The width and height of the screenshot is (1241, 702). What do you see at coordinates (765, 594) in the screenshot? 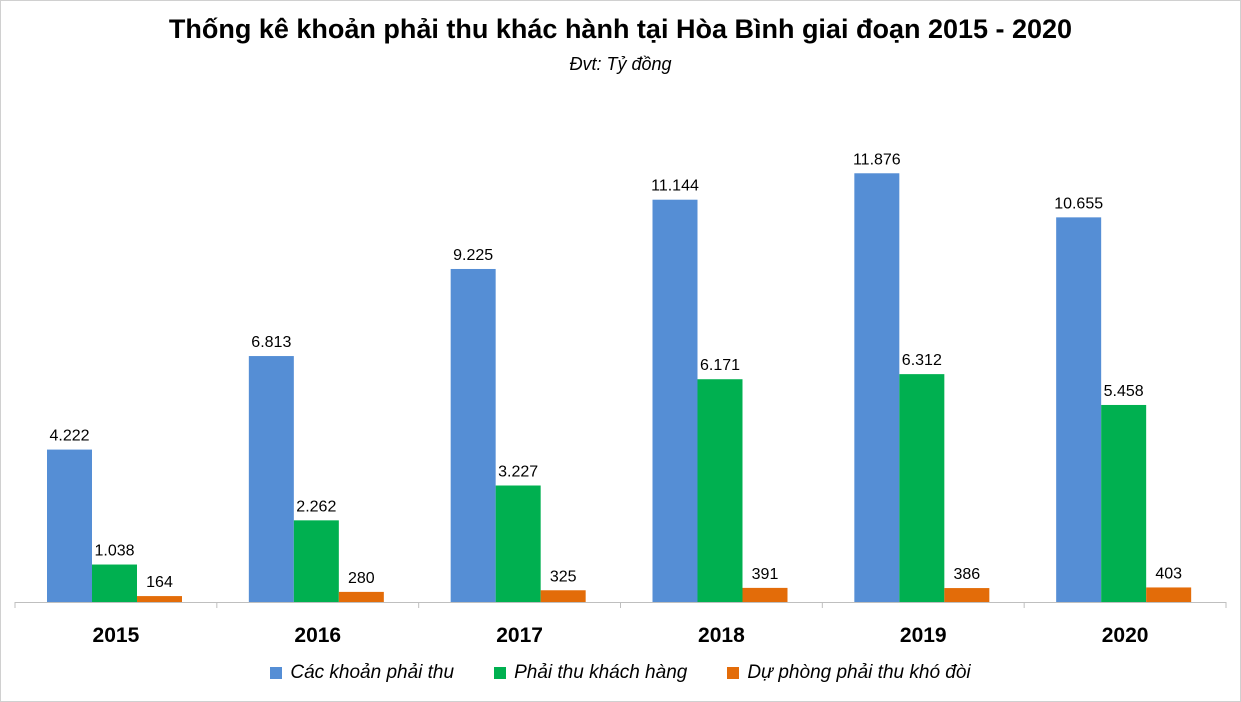
I see `bar-doubtful-provision-2018` at bounding box center [765, 594].